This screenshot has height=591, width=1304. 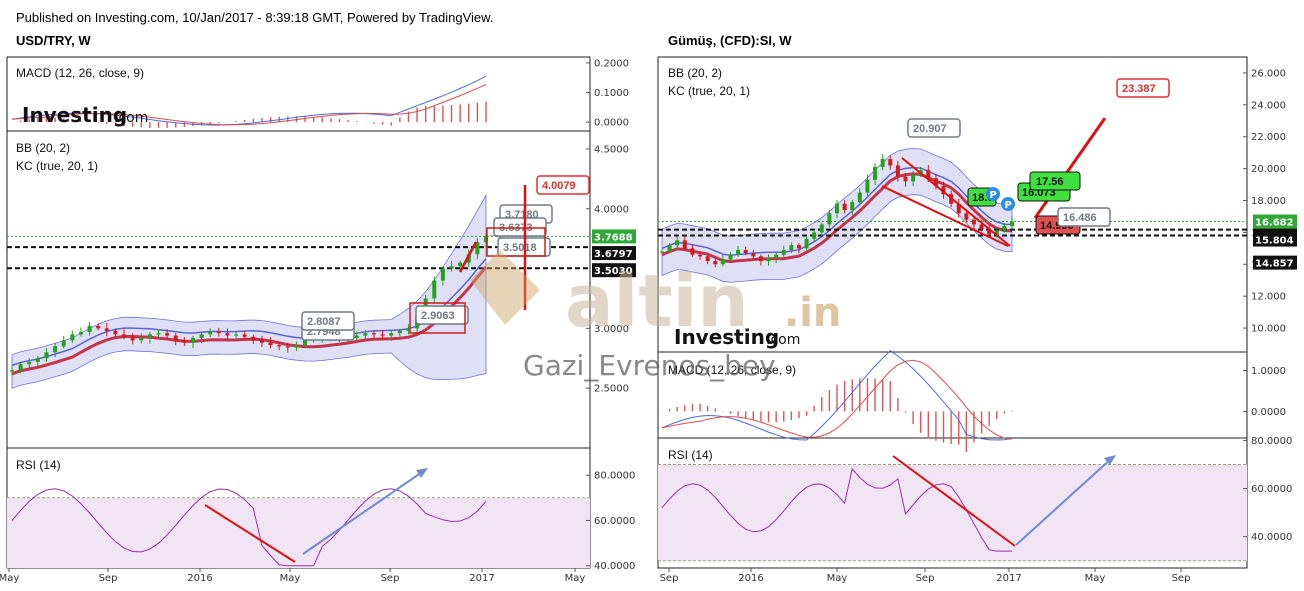 What do you see at coordinates (57, 166) in the screenshot?
I see `usdtry-kc-legend: KC (true, 20, 1)` at bounding box center [57, 166].